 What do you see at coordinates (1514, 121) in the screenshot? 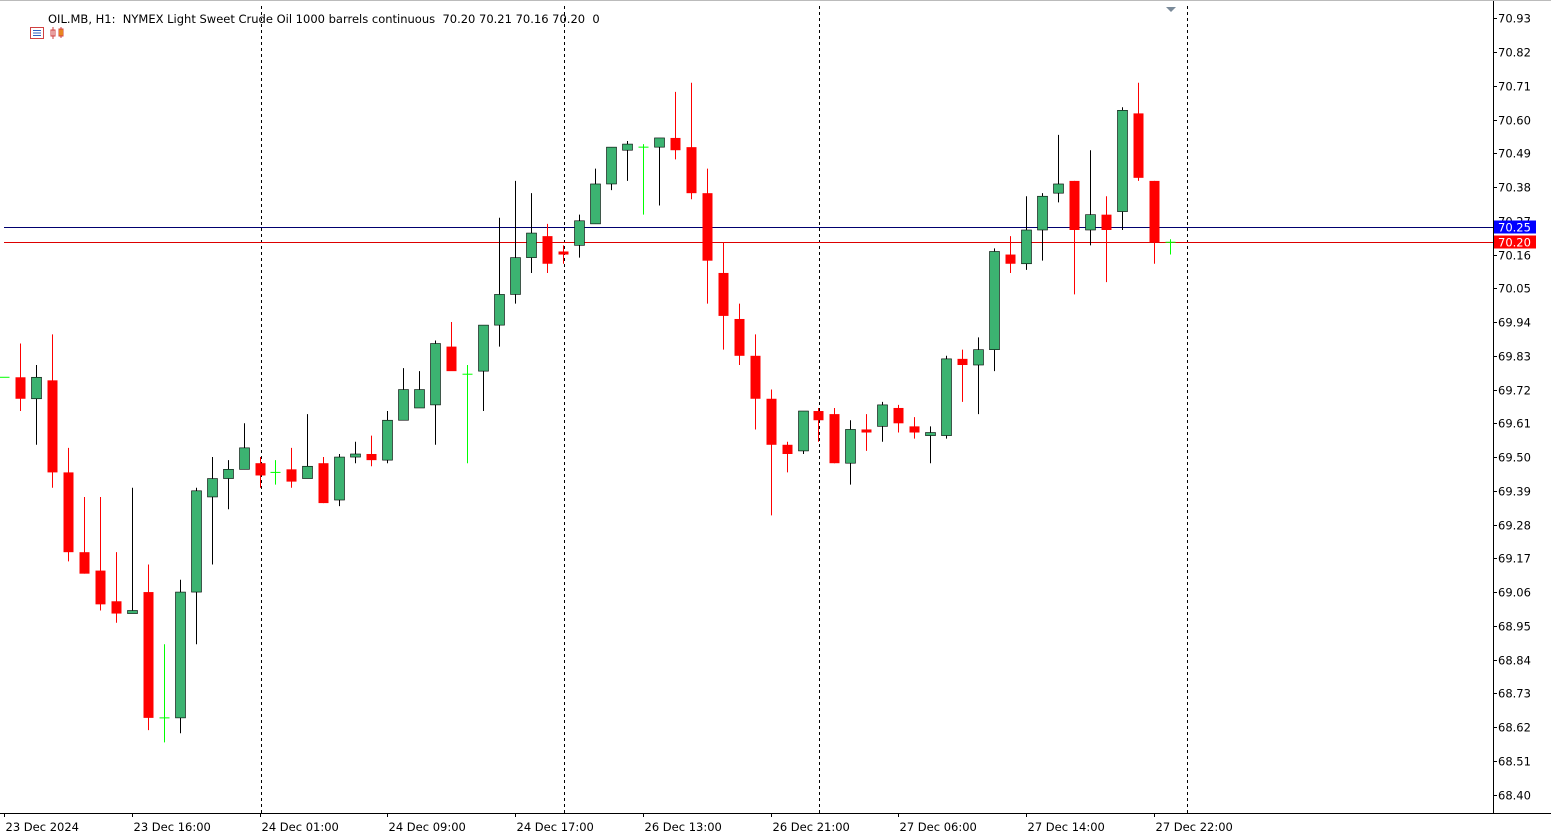
I see `price-tick-label: 70.60` at bounding box center [1514, 121].